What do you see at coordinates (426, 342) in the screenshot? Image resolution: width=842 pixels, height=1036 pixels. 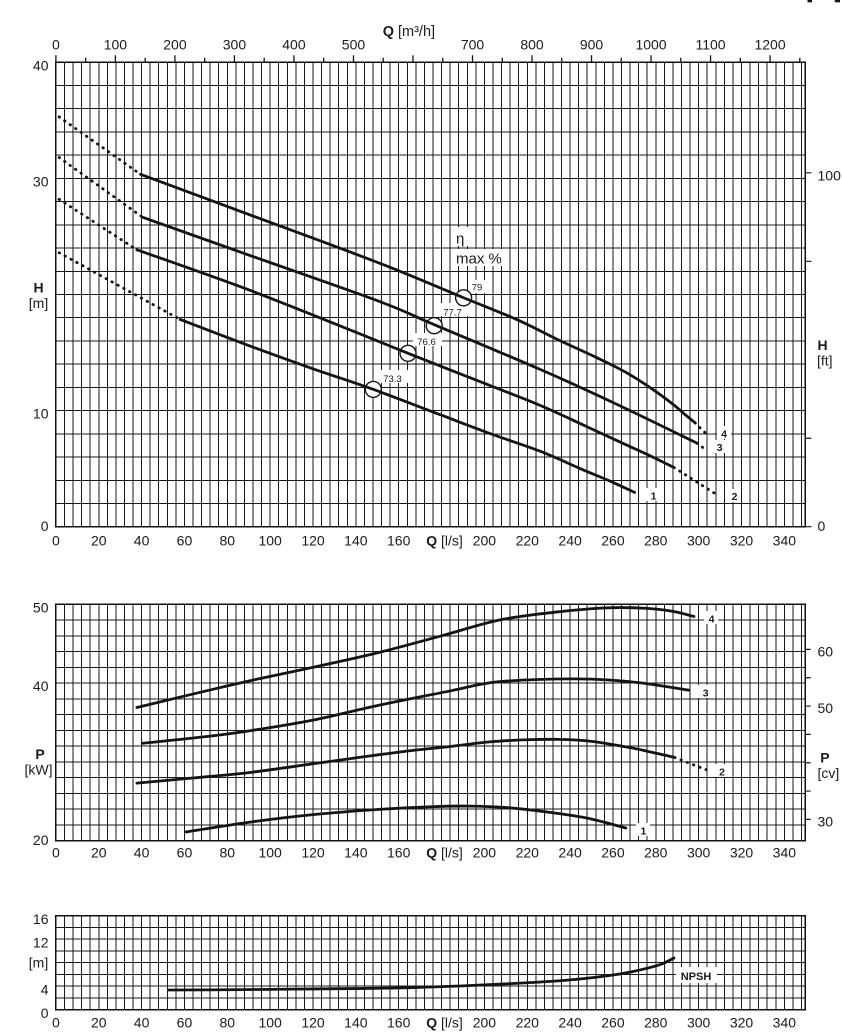 I see `svg-text: 76.6` at bounding box center [426, 342].